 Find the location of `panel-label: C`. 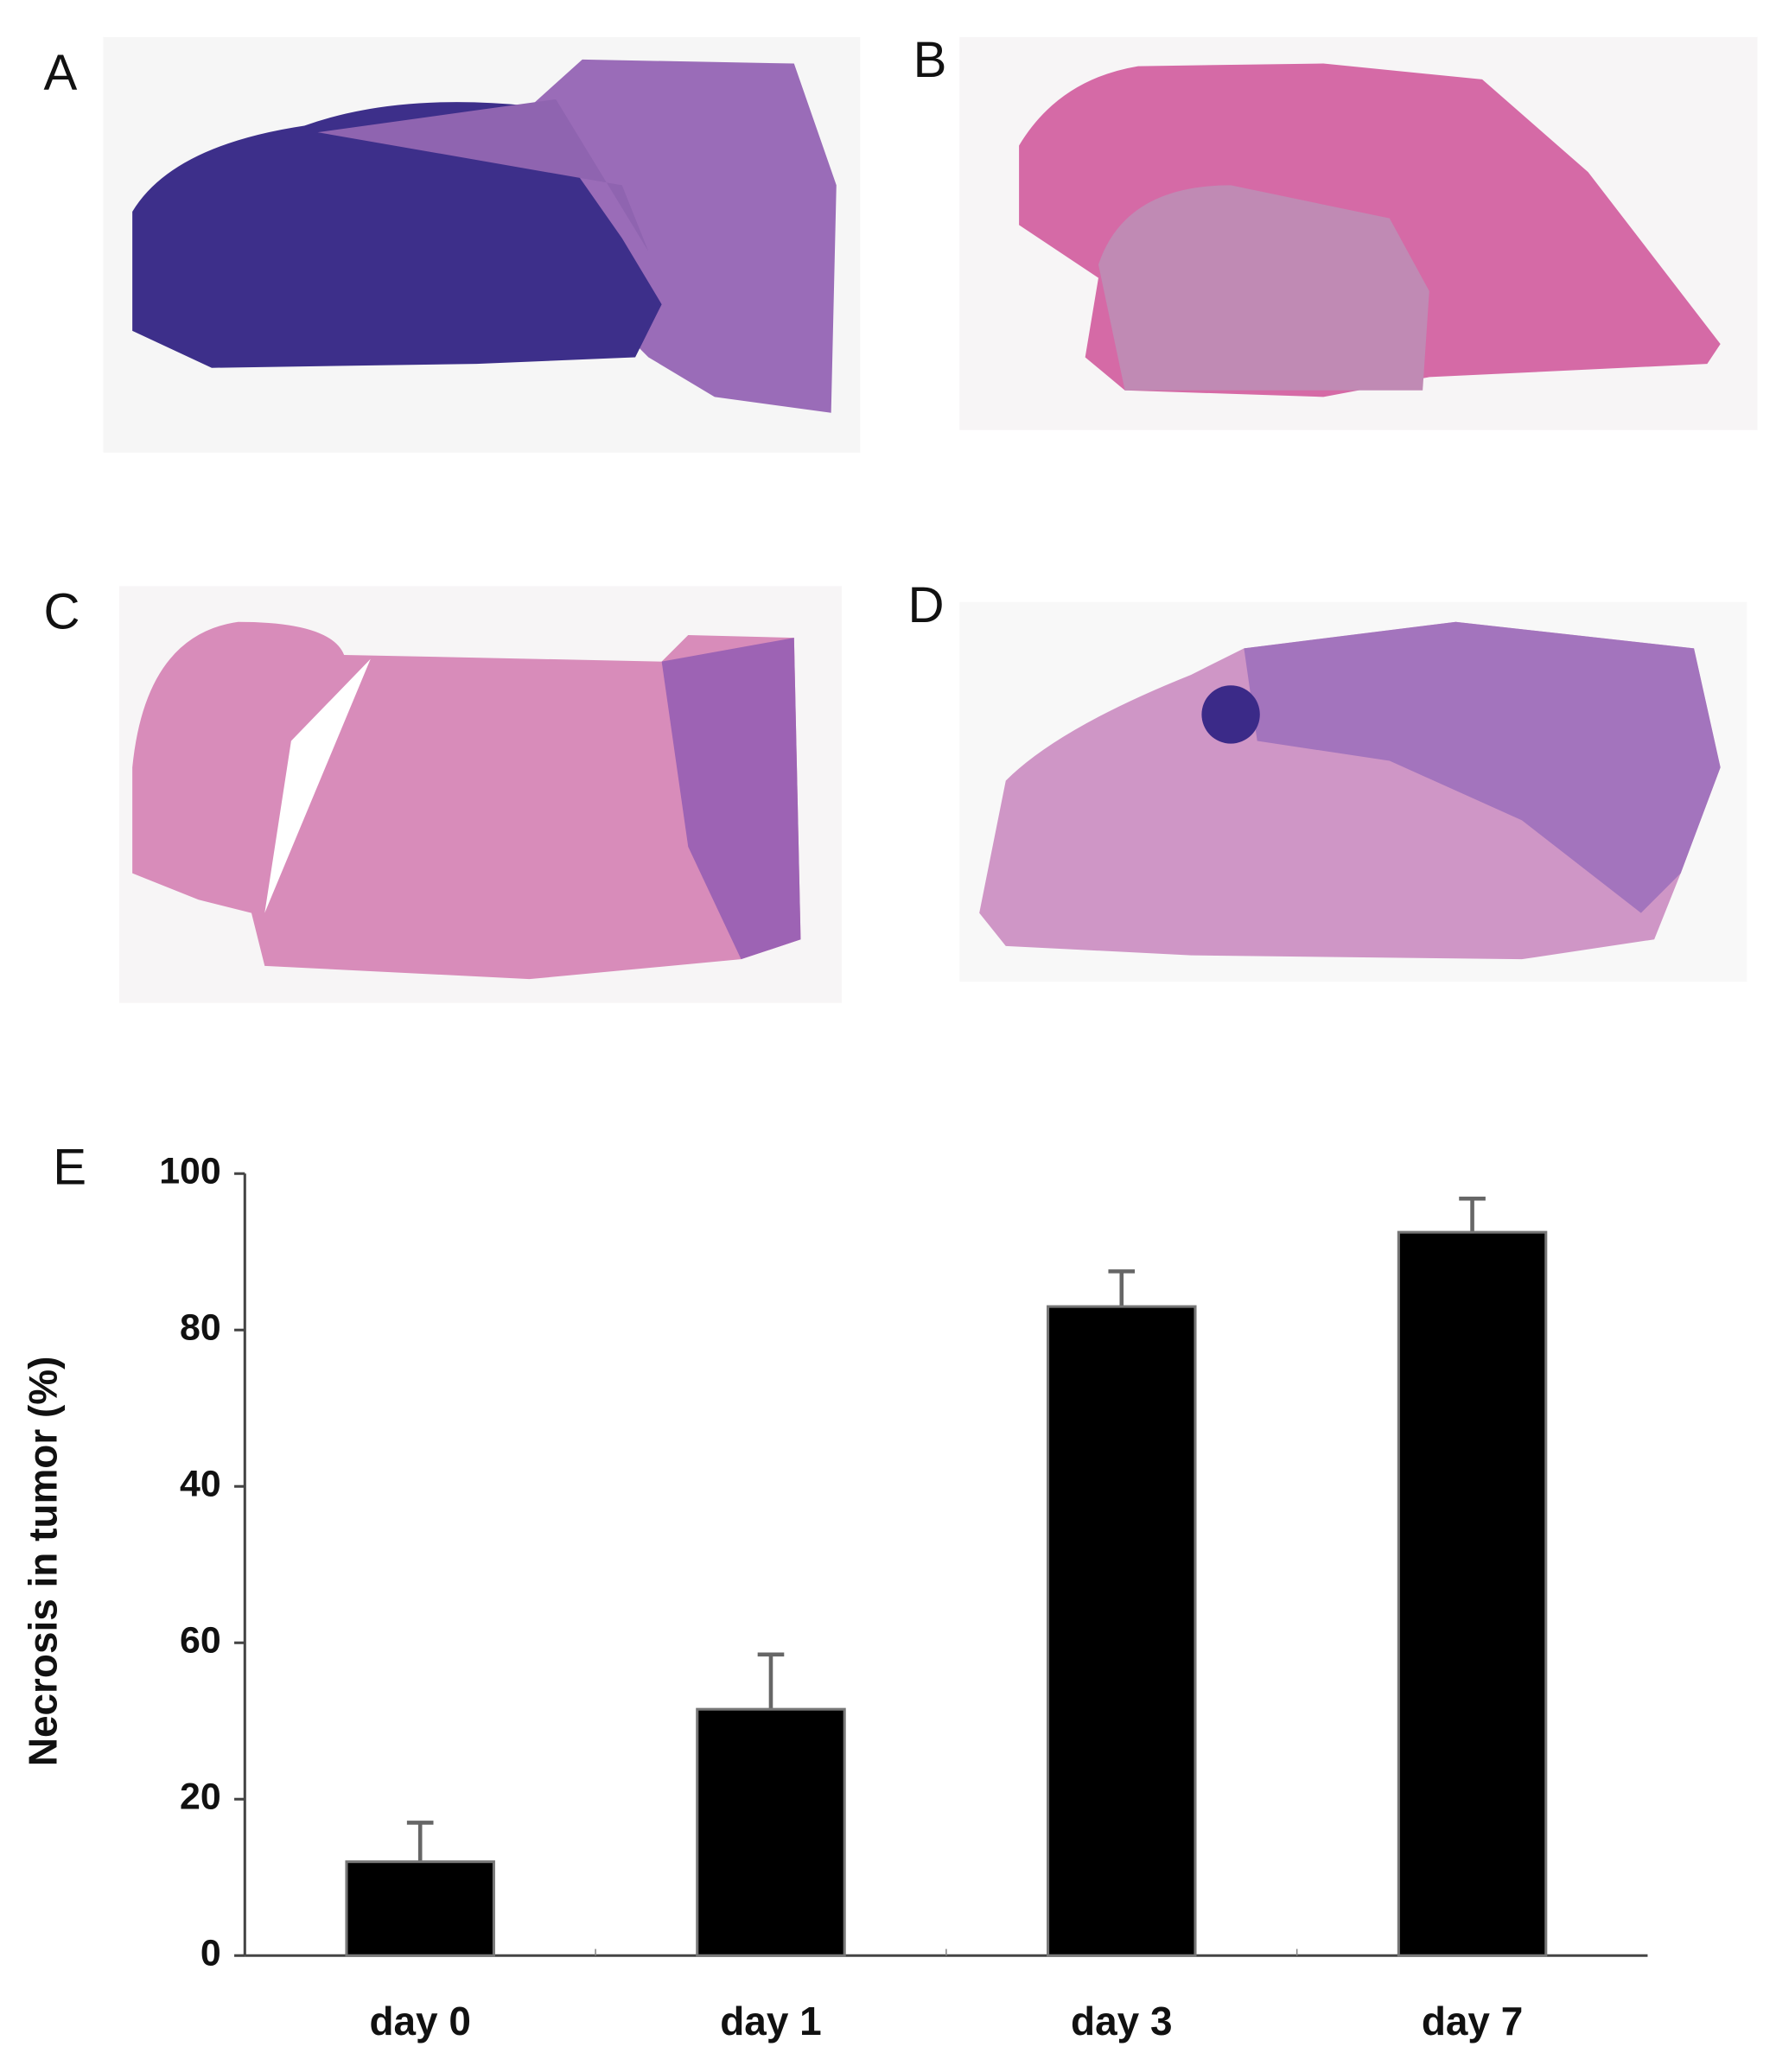

panel-label: C is located at coordinates (62, 611).